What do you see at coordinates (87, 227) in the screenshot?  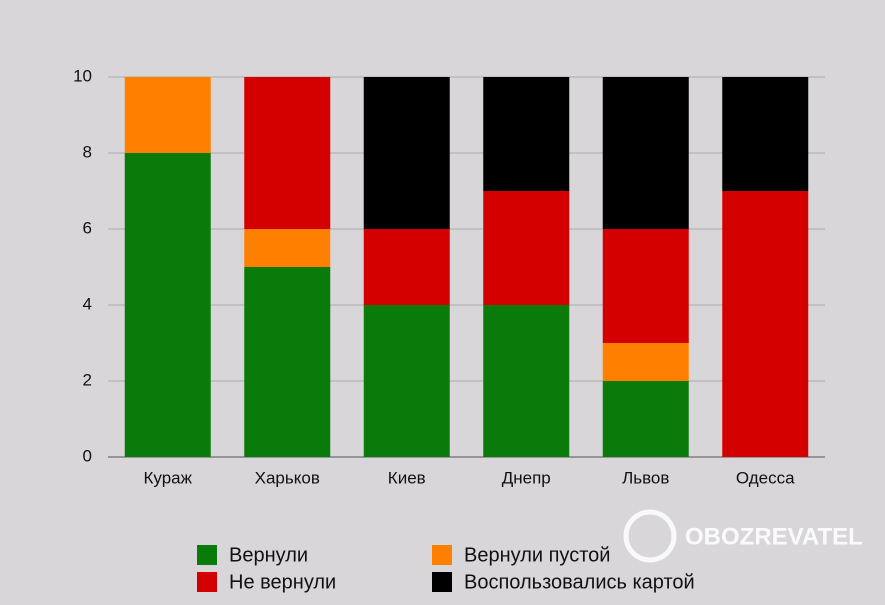 I see `y-tick-label: 6` at bounding box center [87, 227].